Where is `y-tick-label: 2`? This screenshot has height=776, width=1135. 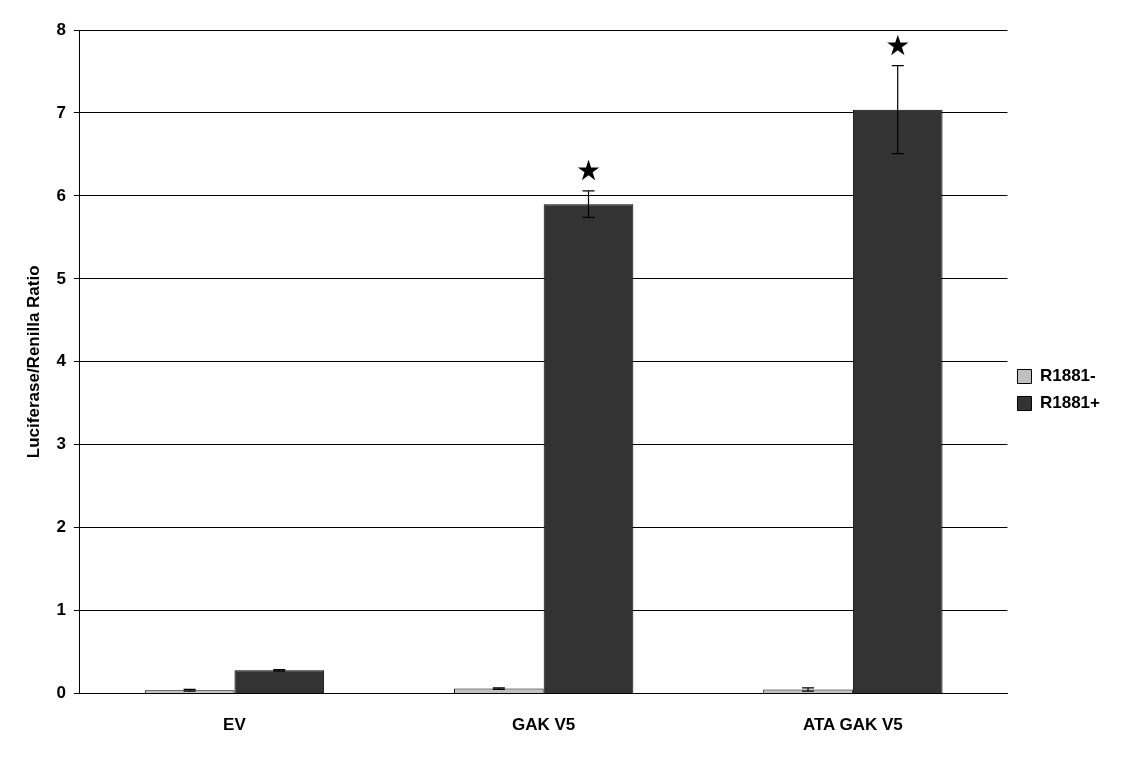
y-tick-label: 2 is located at coordinates (61, 527).